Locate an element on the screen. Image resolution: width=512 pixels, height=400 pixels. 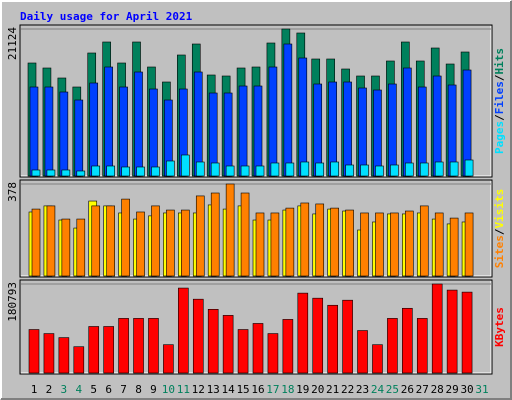
x-tick-label: 20 is located at coordinates (317, 389).